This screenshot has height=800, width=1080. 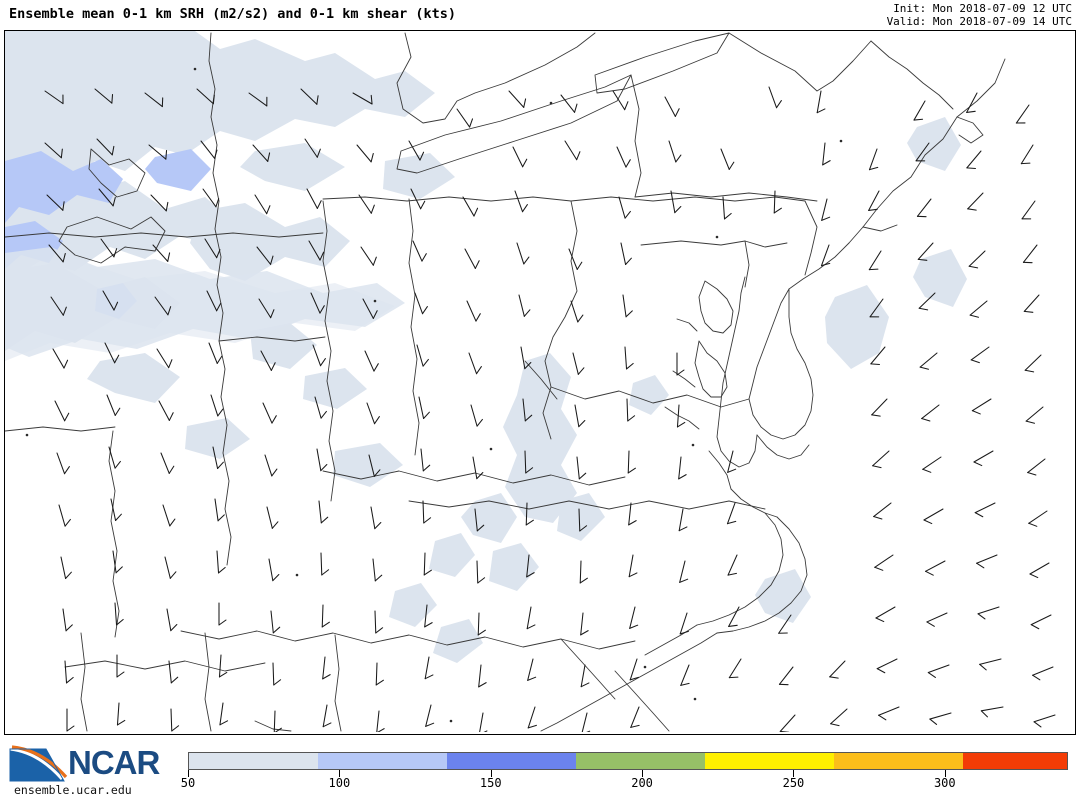 I want to click on ncar-logo: NCAR ensemble.ucar.edu, so click(x=93, y=770).